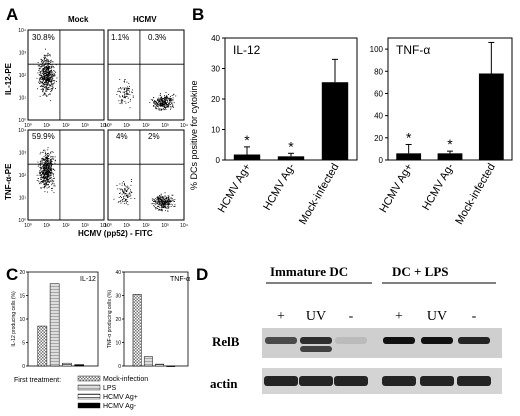 The height and width of the screenshot is (416, 520). What do you see at coordinates (378, 71) in the screenshot?
I see `ytick-label: 80` at bounding box center [378, 71].